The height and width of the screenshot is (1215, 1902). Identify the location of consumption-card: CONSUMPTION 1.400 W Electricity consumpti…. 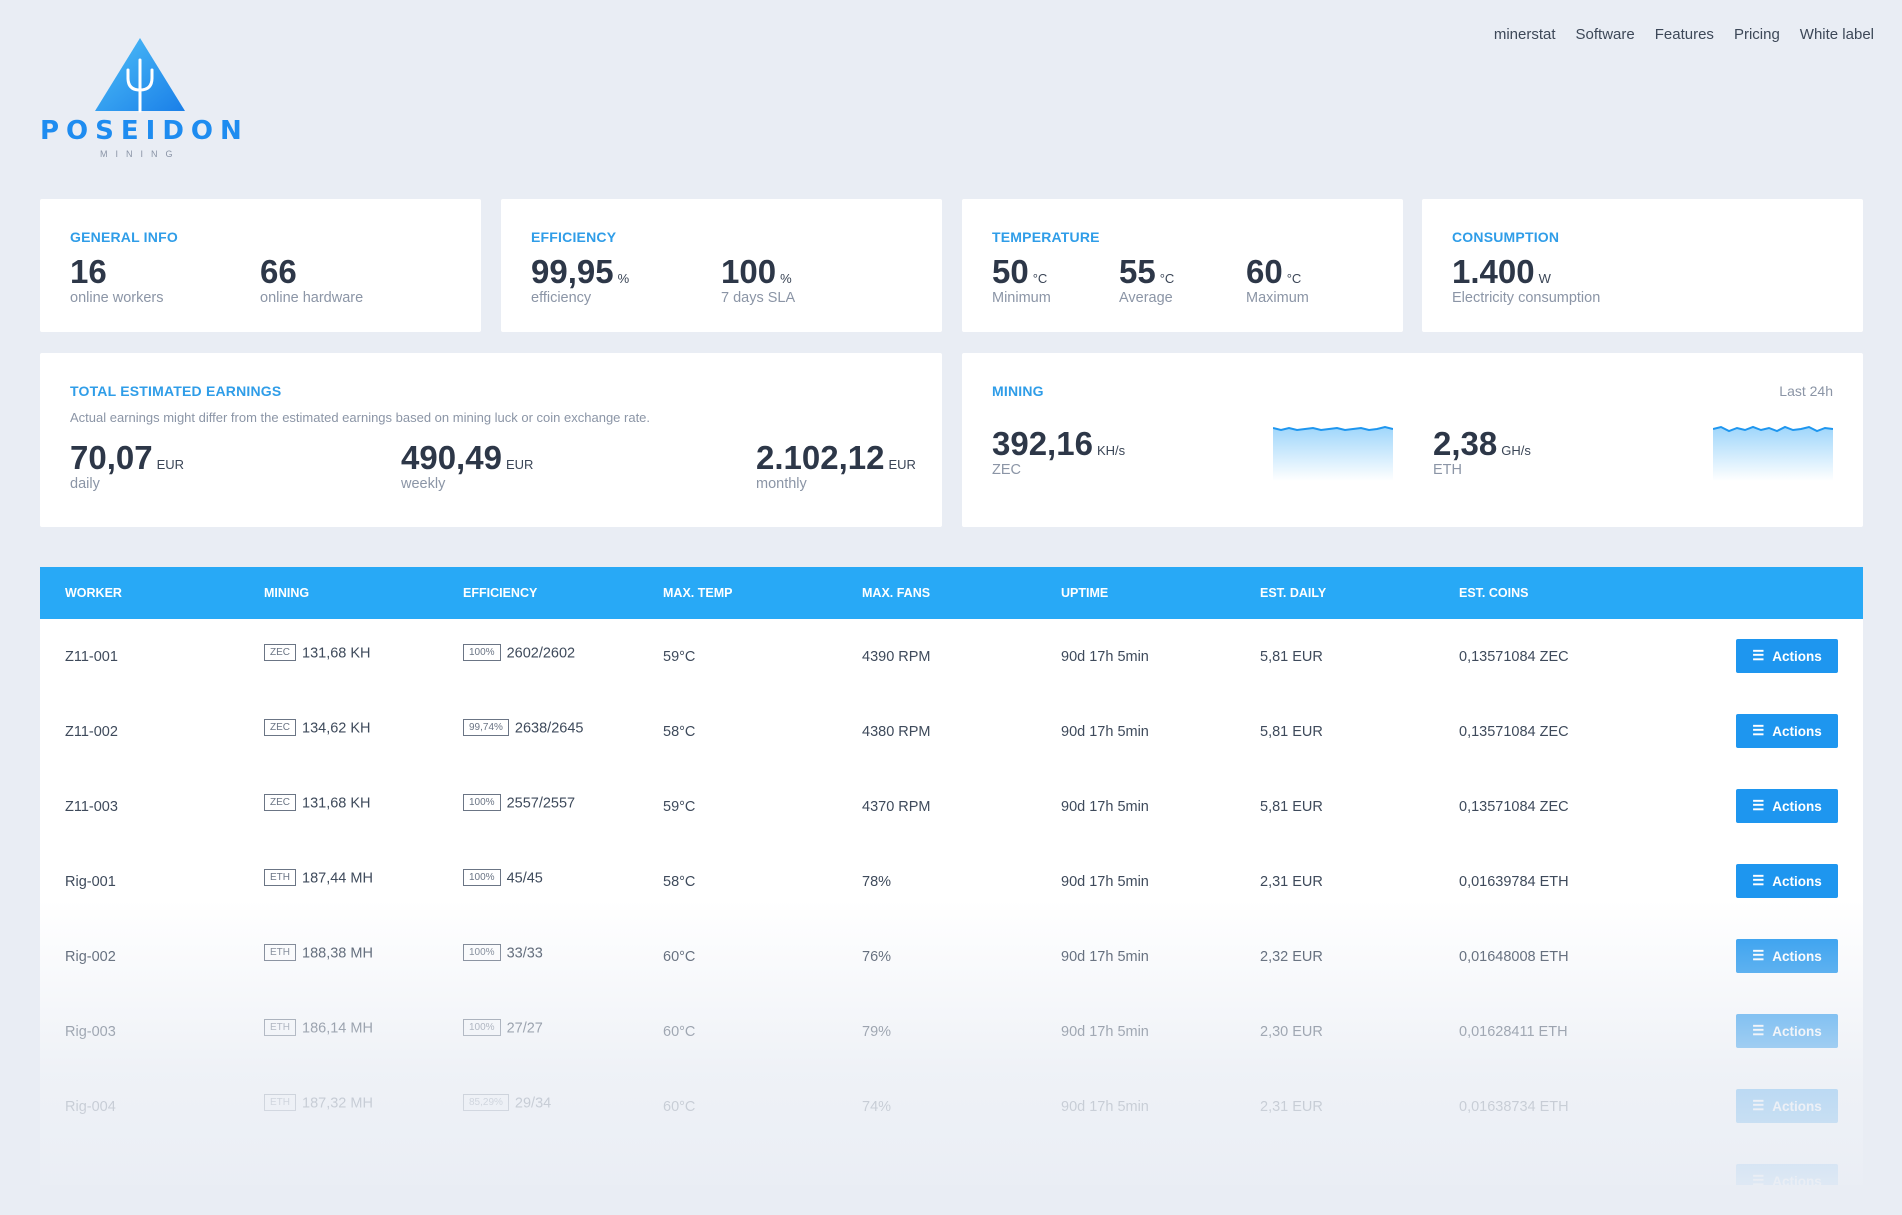
(1642, 265).